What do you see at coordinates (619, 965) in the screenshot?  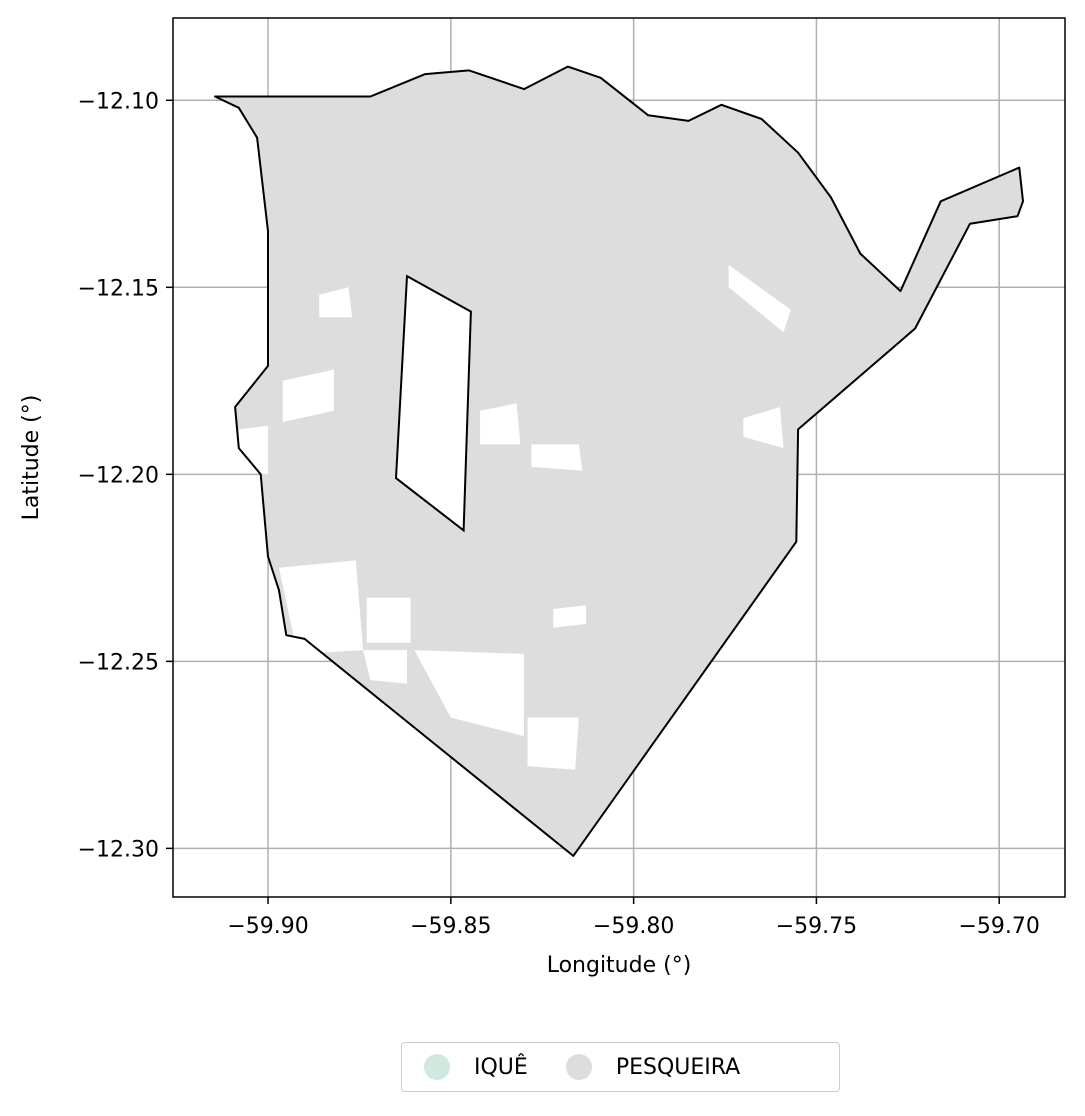 I see `x-axis-label: Longitude (°)` at bounding box center [619, 965].